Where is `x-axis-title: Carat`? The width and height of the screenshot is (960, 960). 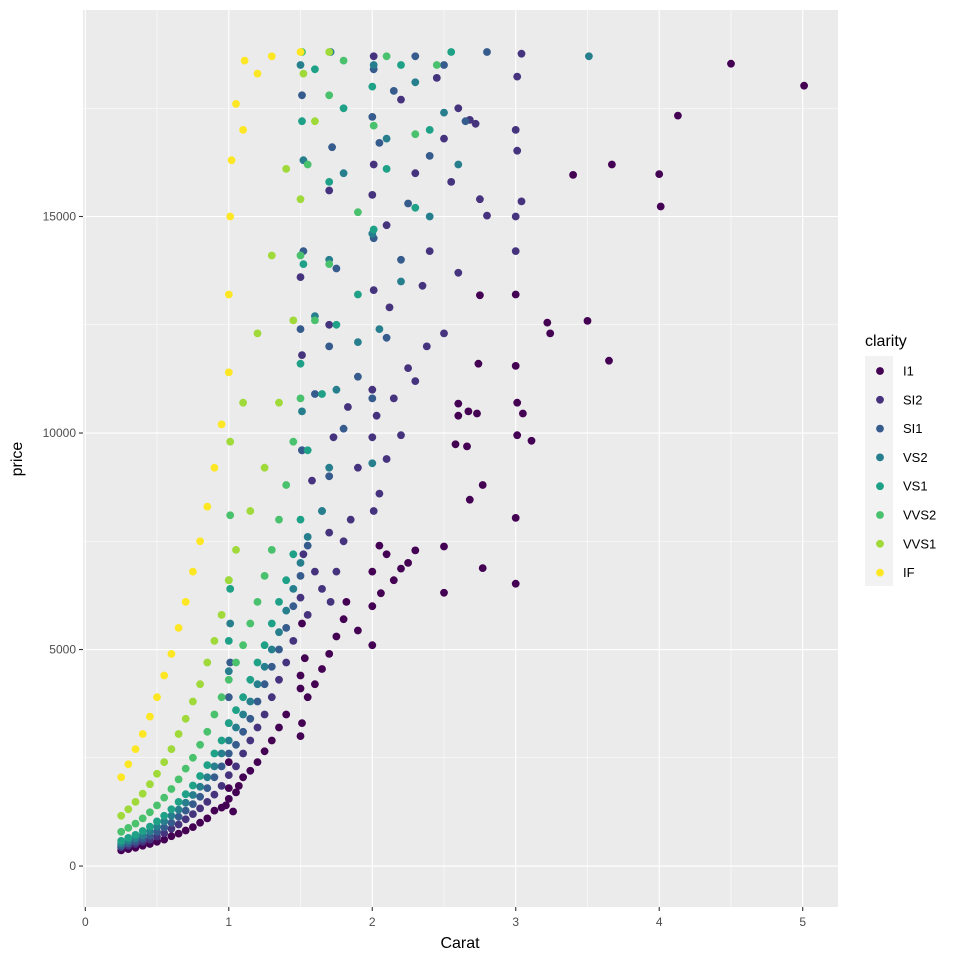
x-axis-title: Carat is located at coordinates (460, 943).